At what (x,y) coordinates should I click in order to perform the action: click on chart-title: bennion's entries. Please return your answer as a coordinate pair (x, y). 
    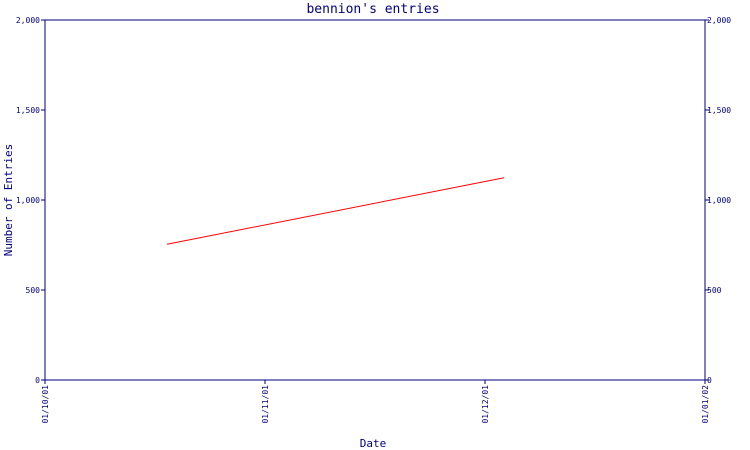
    Looking at the image, I should click on (372, 9).